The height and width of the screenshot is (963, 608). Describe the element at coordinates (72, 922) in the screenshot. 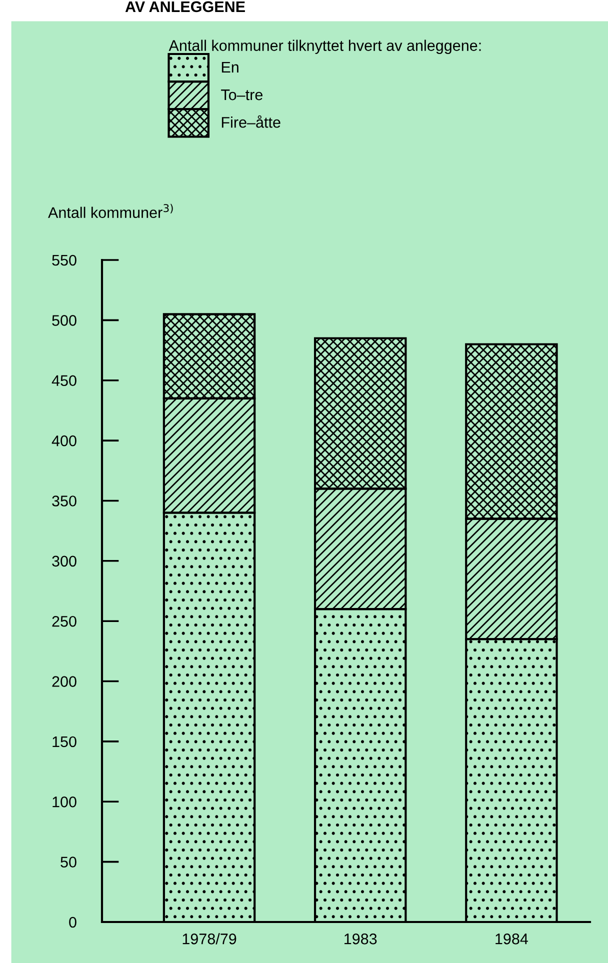

I see `y-tick-label: 0` at that location.